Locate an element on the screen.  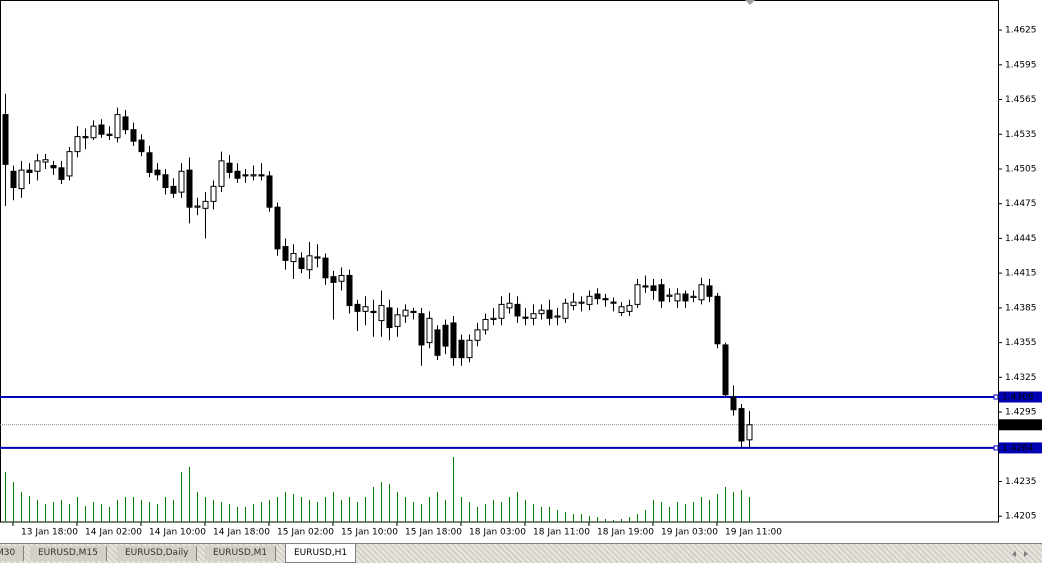
level-label: 1.4264 is located at coordinates (1018, 448).